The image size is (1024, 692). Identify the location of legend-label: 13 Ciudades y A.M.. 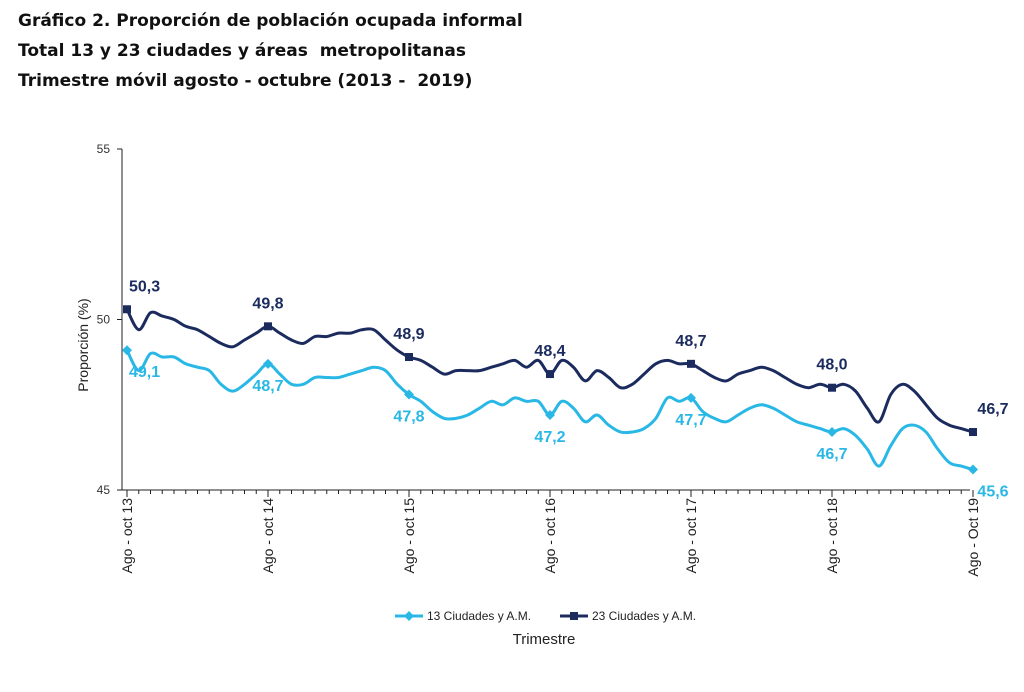
(479, 616).